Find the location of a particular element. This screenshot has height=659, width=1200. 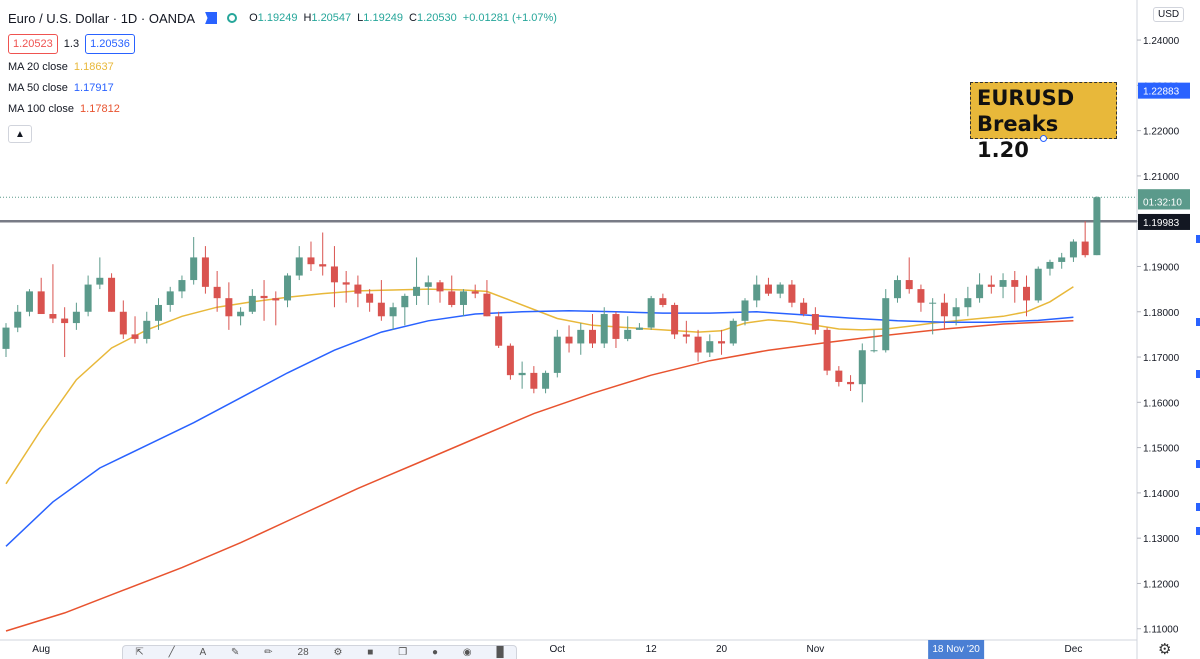

annotation-anchor-handle is located at coordinates (1043, 138).